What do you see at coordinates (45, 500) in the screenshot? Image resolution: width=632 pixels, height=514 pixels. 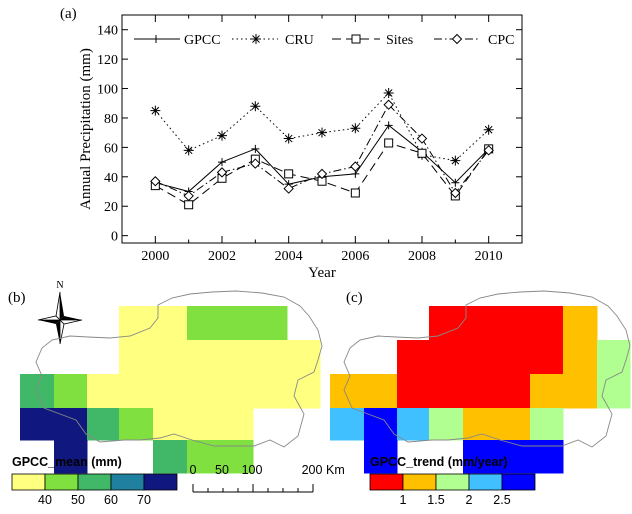 I see `colorbar-tick: 40` at bounding box center [45, 500].